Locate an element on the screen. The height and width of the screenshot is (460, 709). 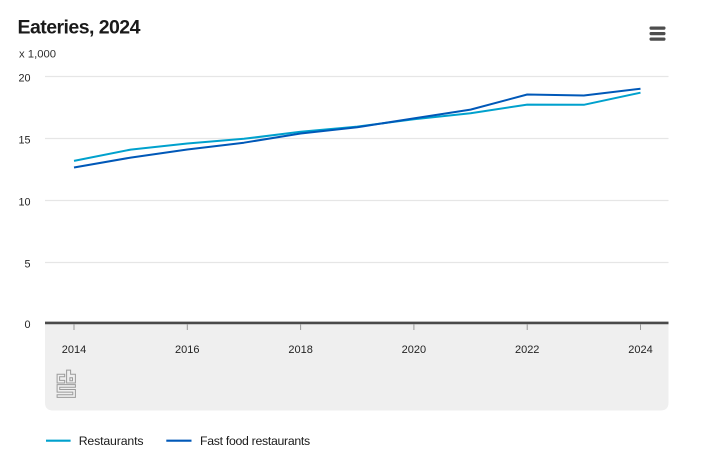
svg-text: 20 is located at coordinates (24, 79).